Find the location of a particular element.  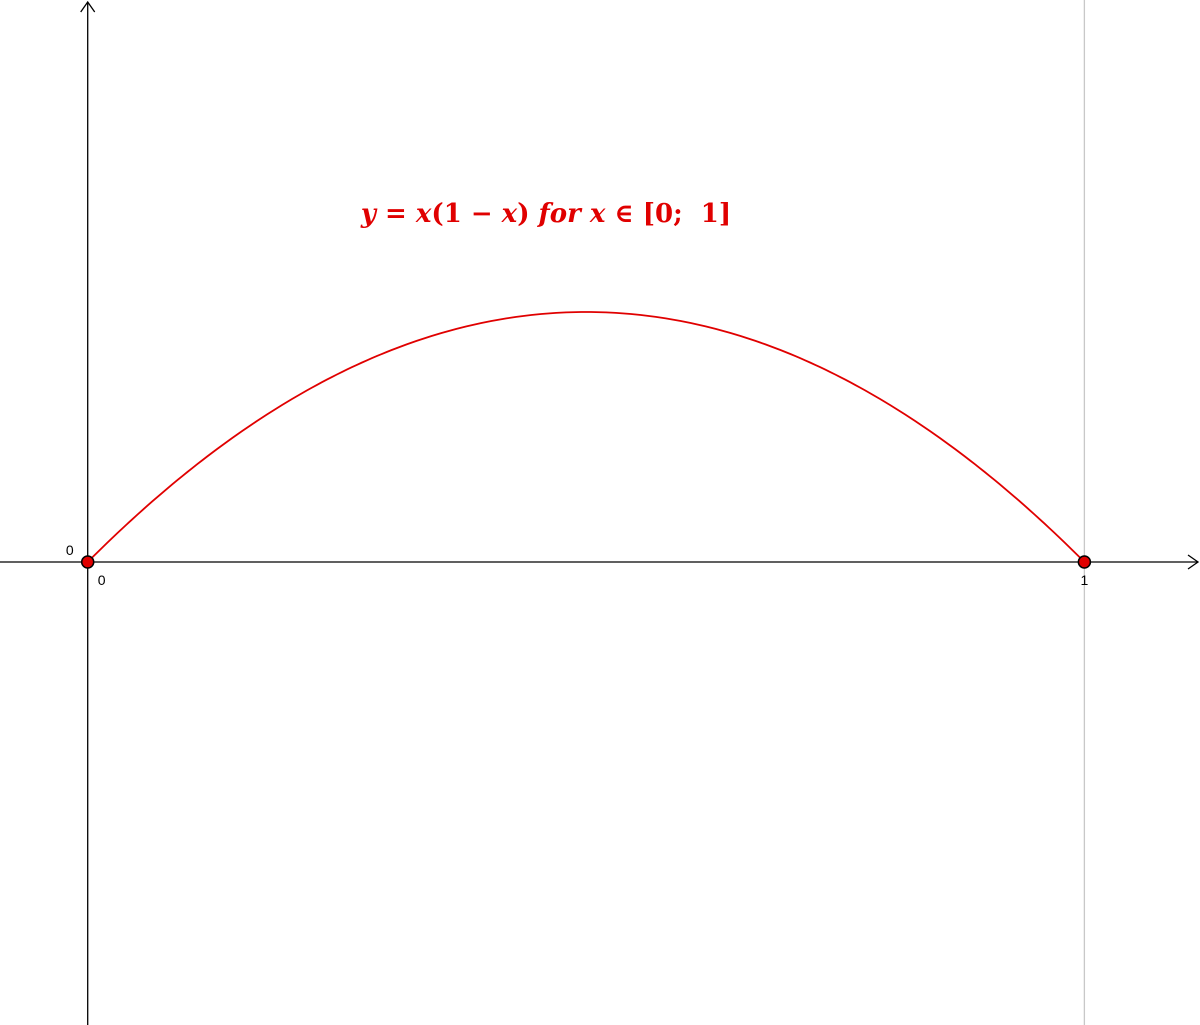

endpoints is located at coordinates (586, 562).